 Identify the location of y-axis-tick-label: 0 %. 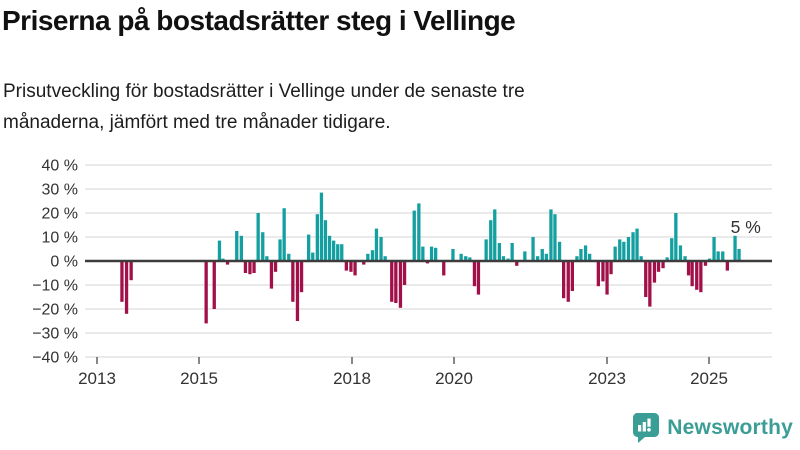
(64, 262).